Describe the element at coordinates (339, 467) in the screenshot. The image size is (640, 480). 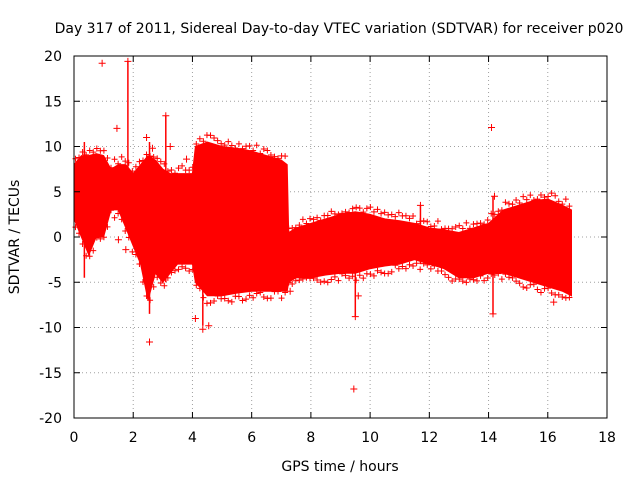
I see `x-axis-title: GPS time / hours` at that location.